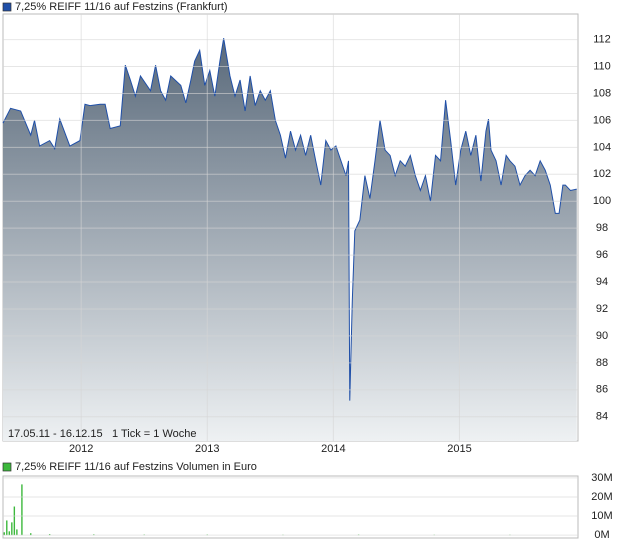 This screenshot has width=620, height=546. I want to click on y-tick-label: 102, so click(602, 174).